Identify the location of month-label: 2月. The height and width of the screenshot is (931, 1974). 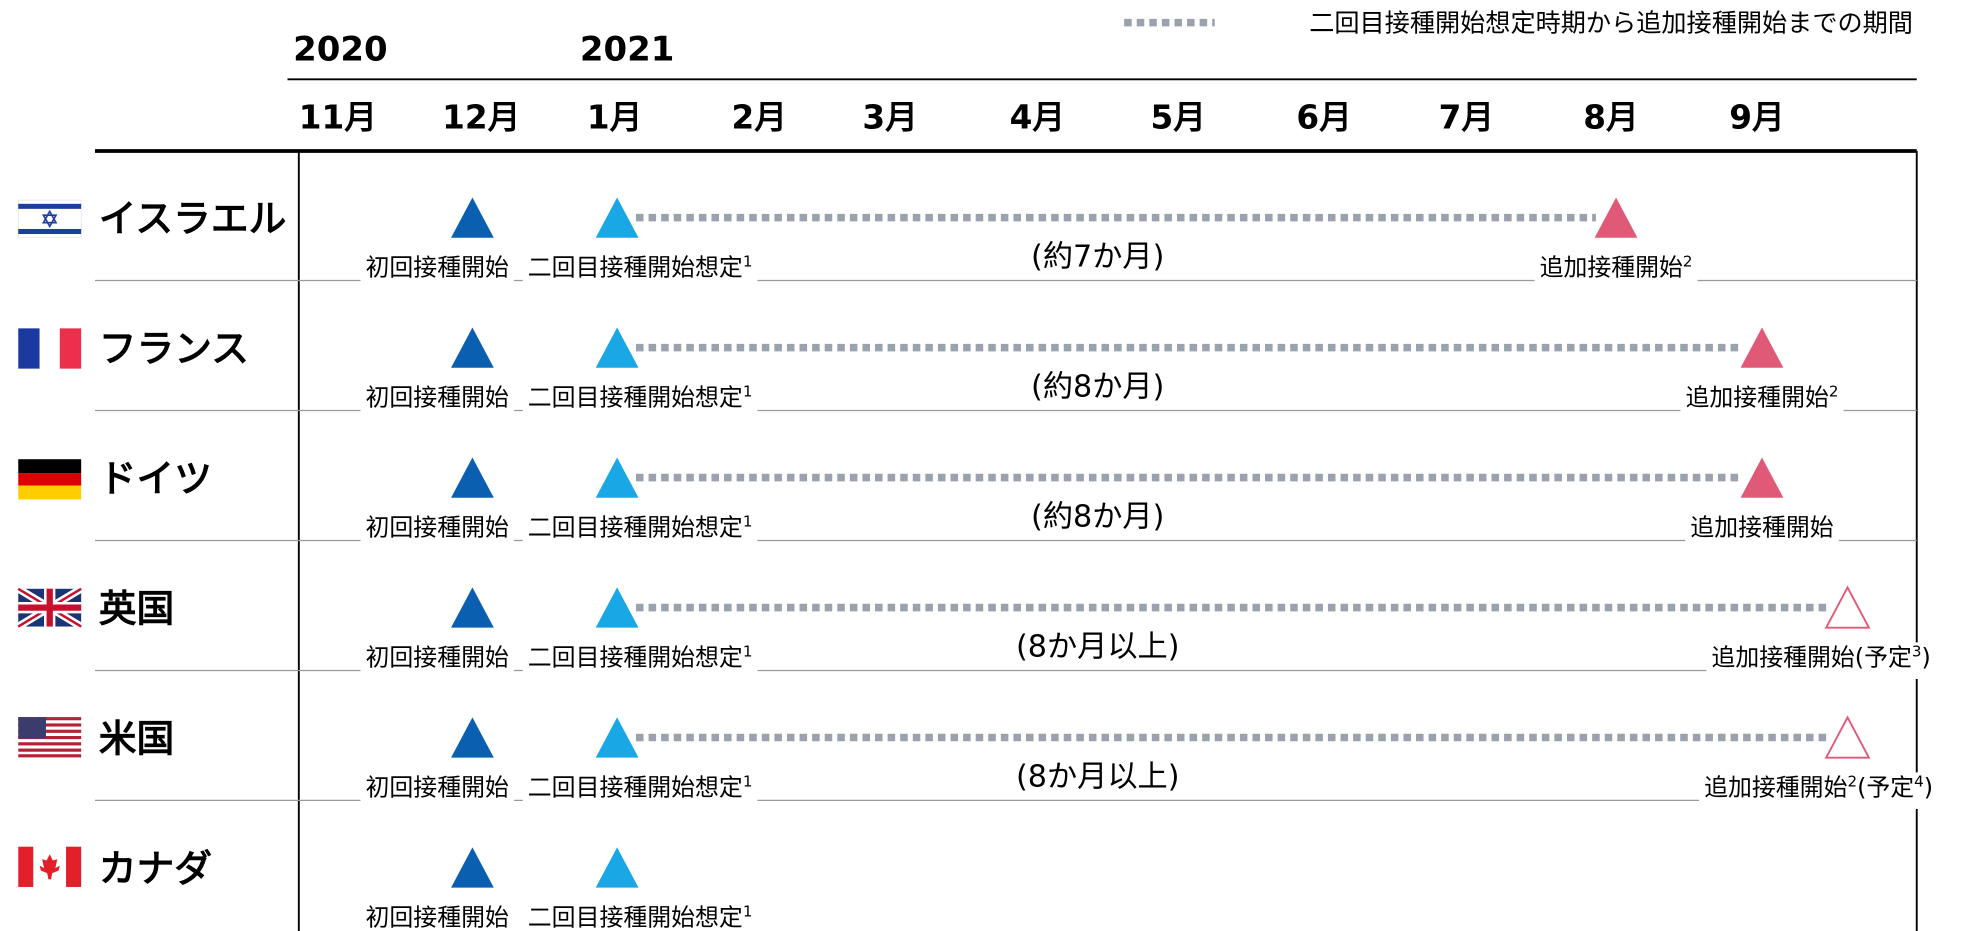
(759, 117).